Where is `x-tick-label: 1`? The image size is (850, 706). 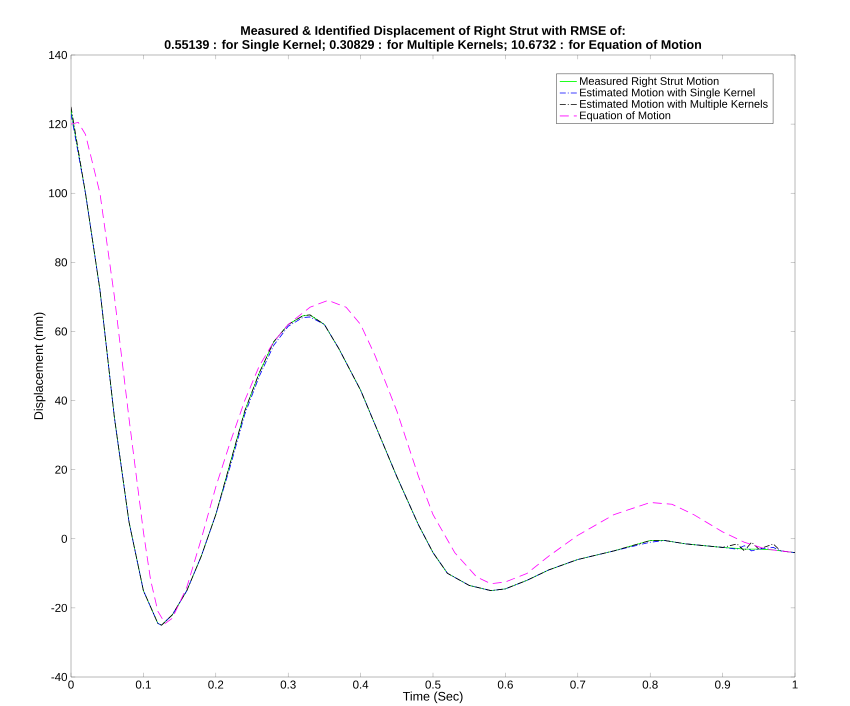
x-tick-label: 1 is located at coordinates (795, 684).